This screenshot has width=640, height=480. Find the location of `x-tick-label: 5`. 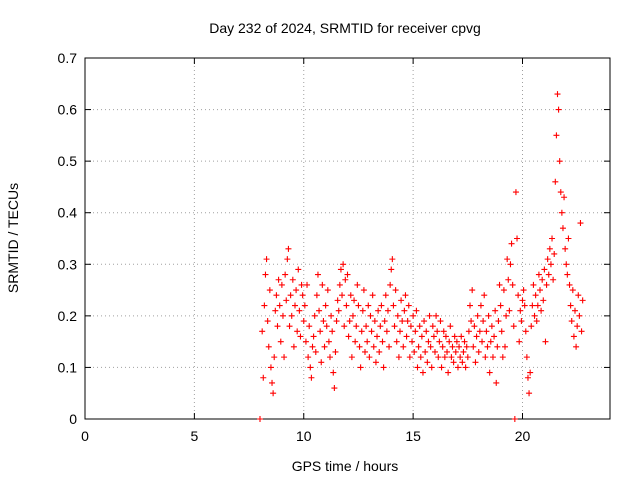

x-tick-label: 5 is located at coordinates (194, 436).